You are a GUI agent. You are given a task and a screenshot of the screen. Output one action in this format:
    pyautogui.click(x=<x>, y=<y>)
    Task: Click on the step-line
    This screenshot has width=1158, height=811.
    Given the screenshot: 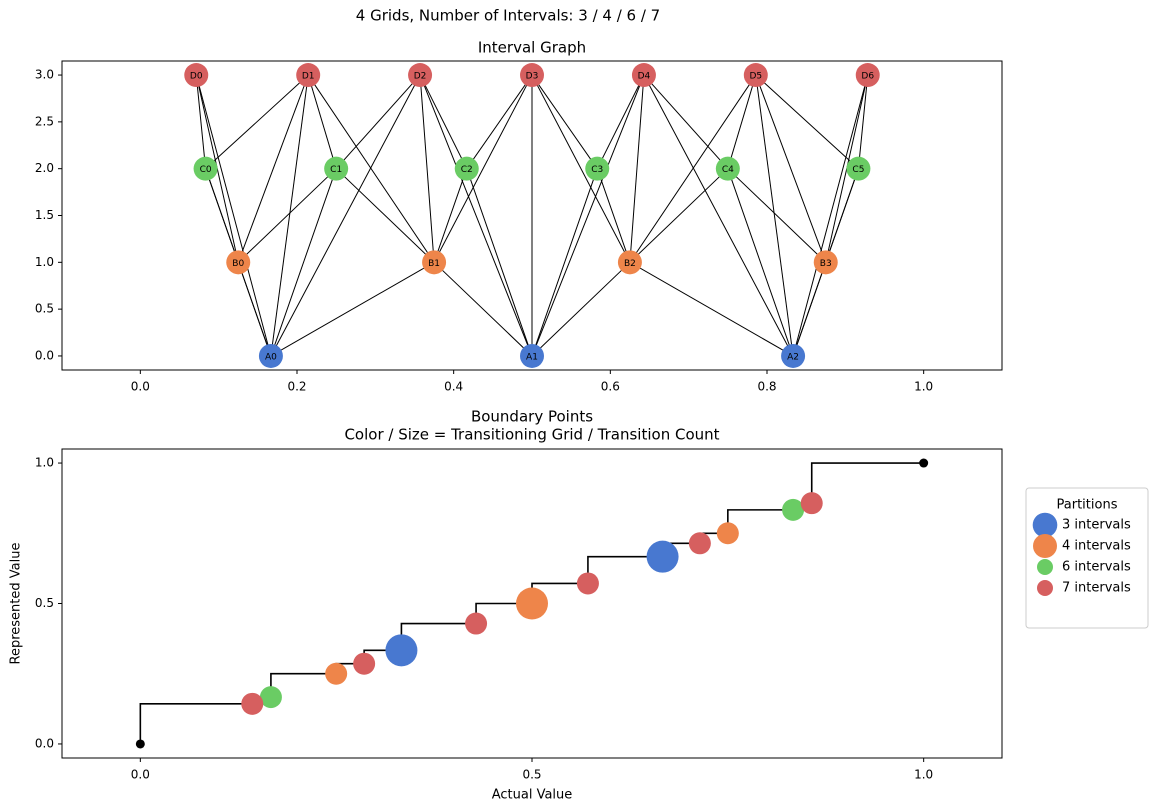 What is the action you would take?
    pyautogui.click(x=867, y=483)
    